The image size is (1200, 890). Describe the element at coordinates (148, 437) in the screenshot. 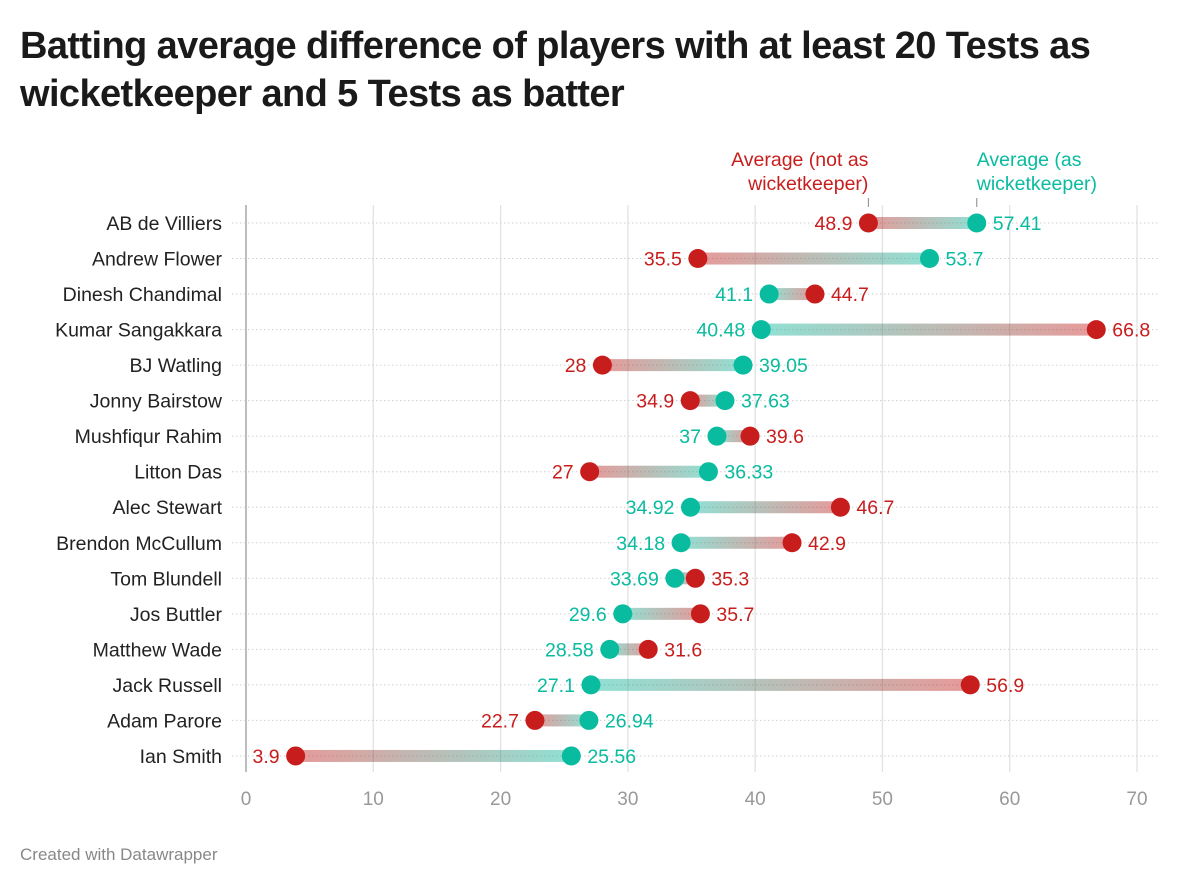

I see `category-label: Mushfiqur Rahim` at that location.